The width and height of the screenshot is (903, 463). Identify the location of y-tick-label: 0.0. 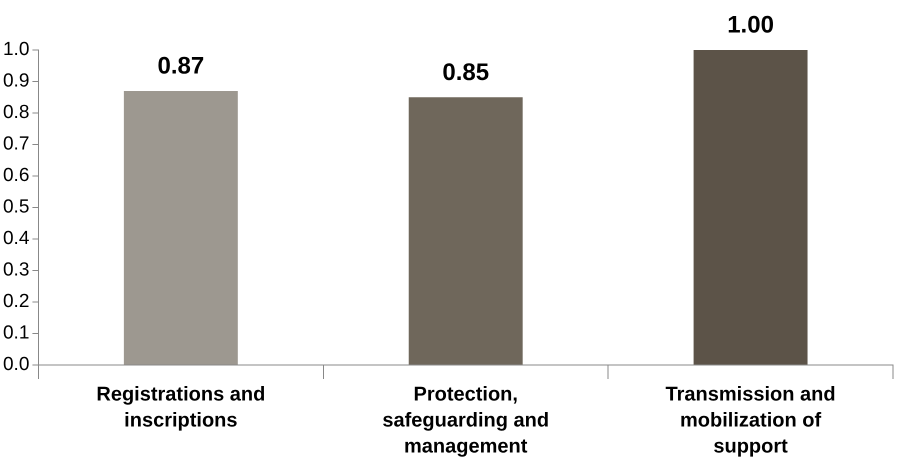
(16, 365).